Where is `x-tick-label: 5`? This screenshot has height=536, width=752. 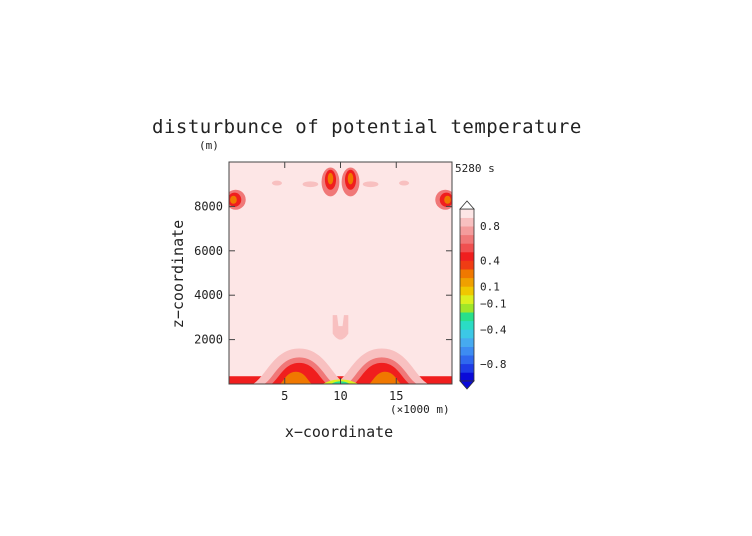
x-tick-label: 5 is located at coordinates (284, 396).